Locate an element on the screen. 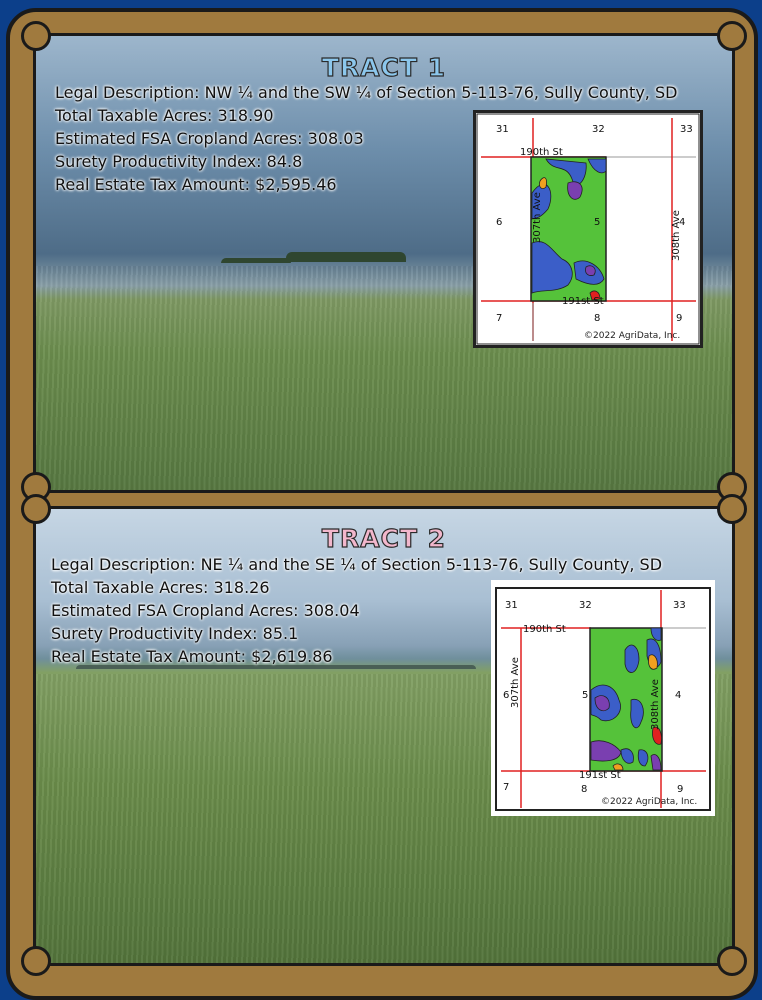 The width and height of the screenshot is (762, 1000). tract-1-title: TRACT 1 is located at coordinates (384, 67).